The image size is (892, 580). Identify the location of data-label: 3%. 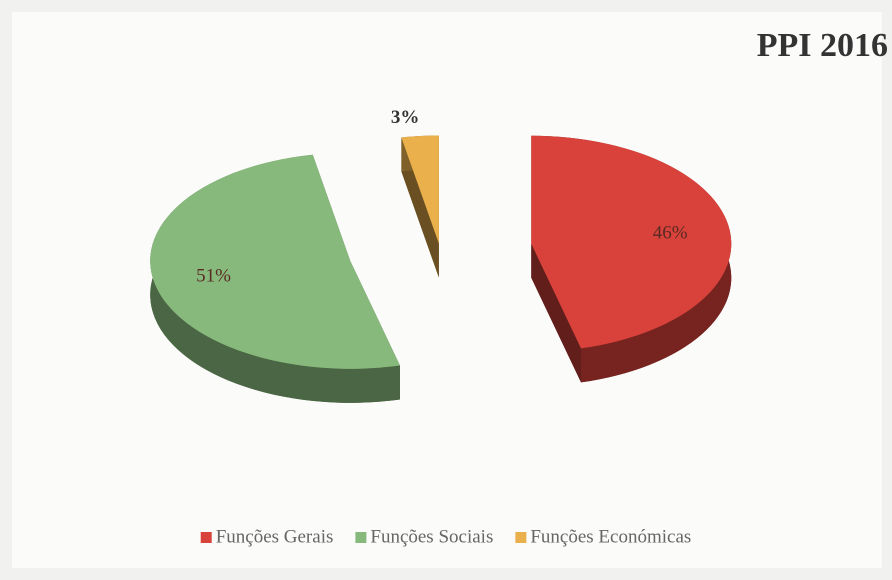
(405, 117).